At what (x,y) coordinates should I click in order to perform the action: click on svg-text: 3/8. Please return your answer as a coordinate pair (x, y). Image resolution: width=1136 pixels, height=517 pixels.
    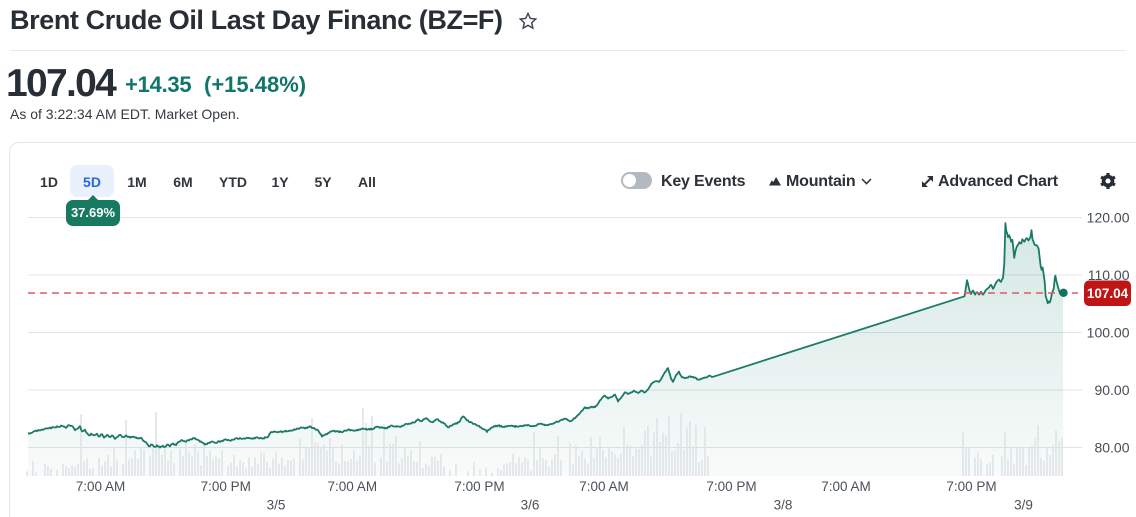
    Looking at the image, I should click on (783, 505).